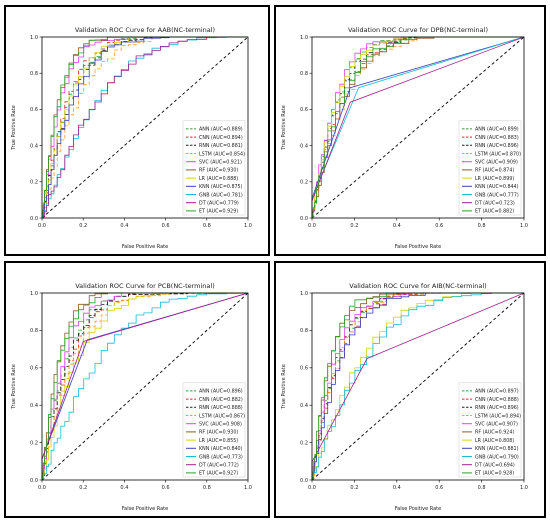 This screenshot has height=522, width=550. What do you see at coordinates (221, 449) in the screenshot?
I see `legend-label-knn: KNN (AUC=0.840)` at bounding box center [221, 449].